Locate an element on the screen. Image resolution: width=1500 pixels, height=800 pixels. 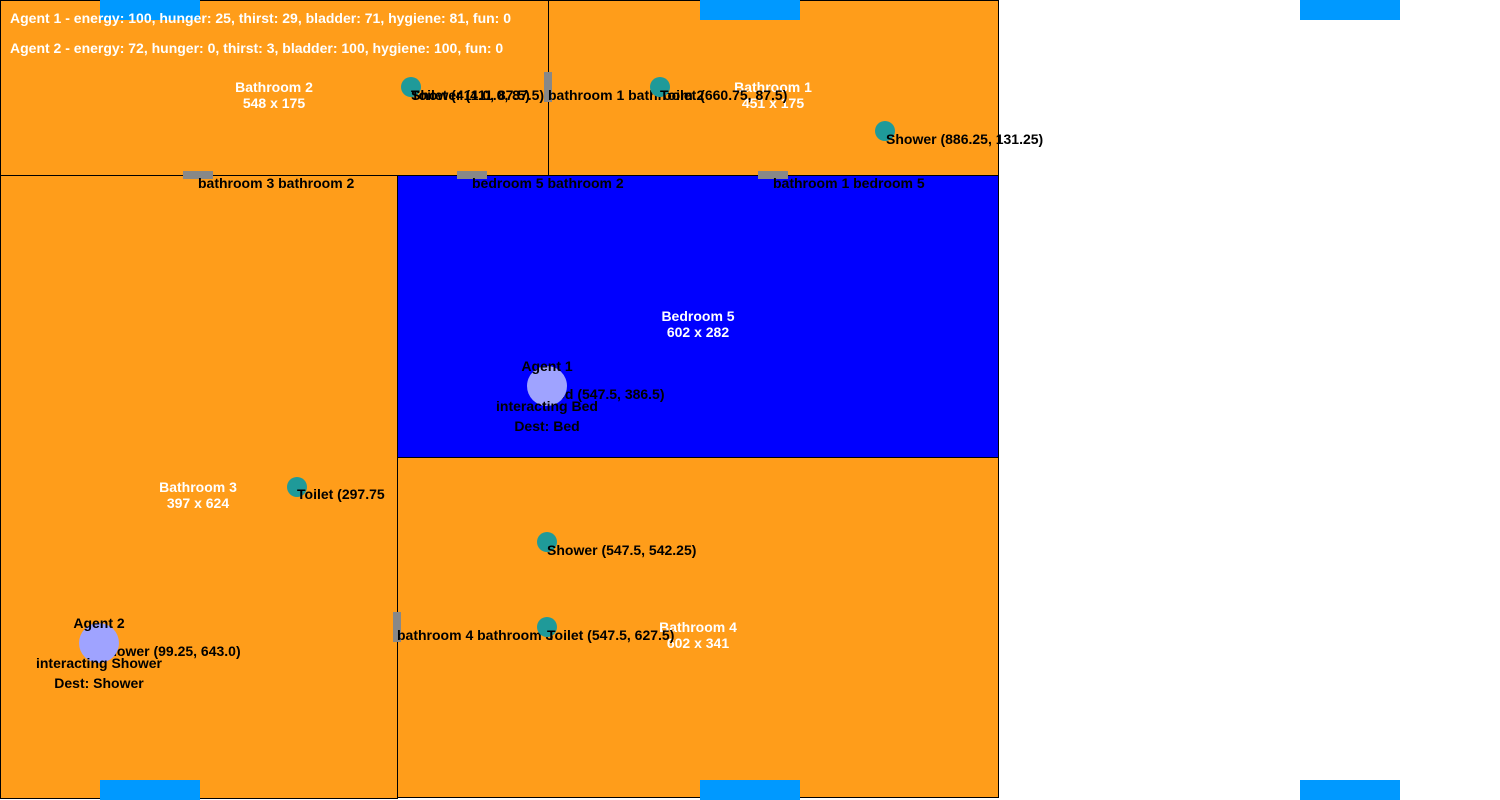
object-label: Bed (547.5, 386.5) is located at coordinates (606, 394).